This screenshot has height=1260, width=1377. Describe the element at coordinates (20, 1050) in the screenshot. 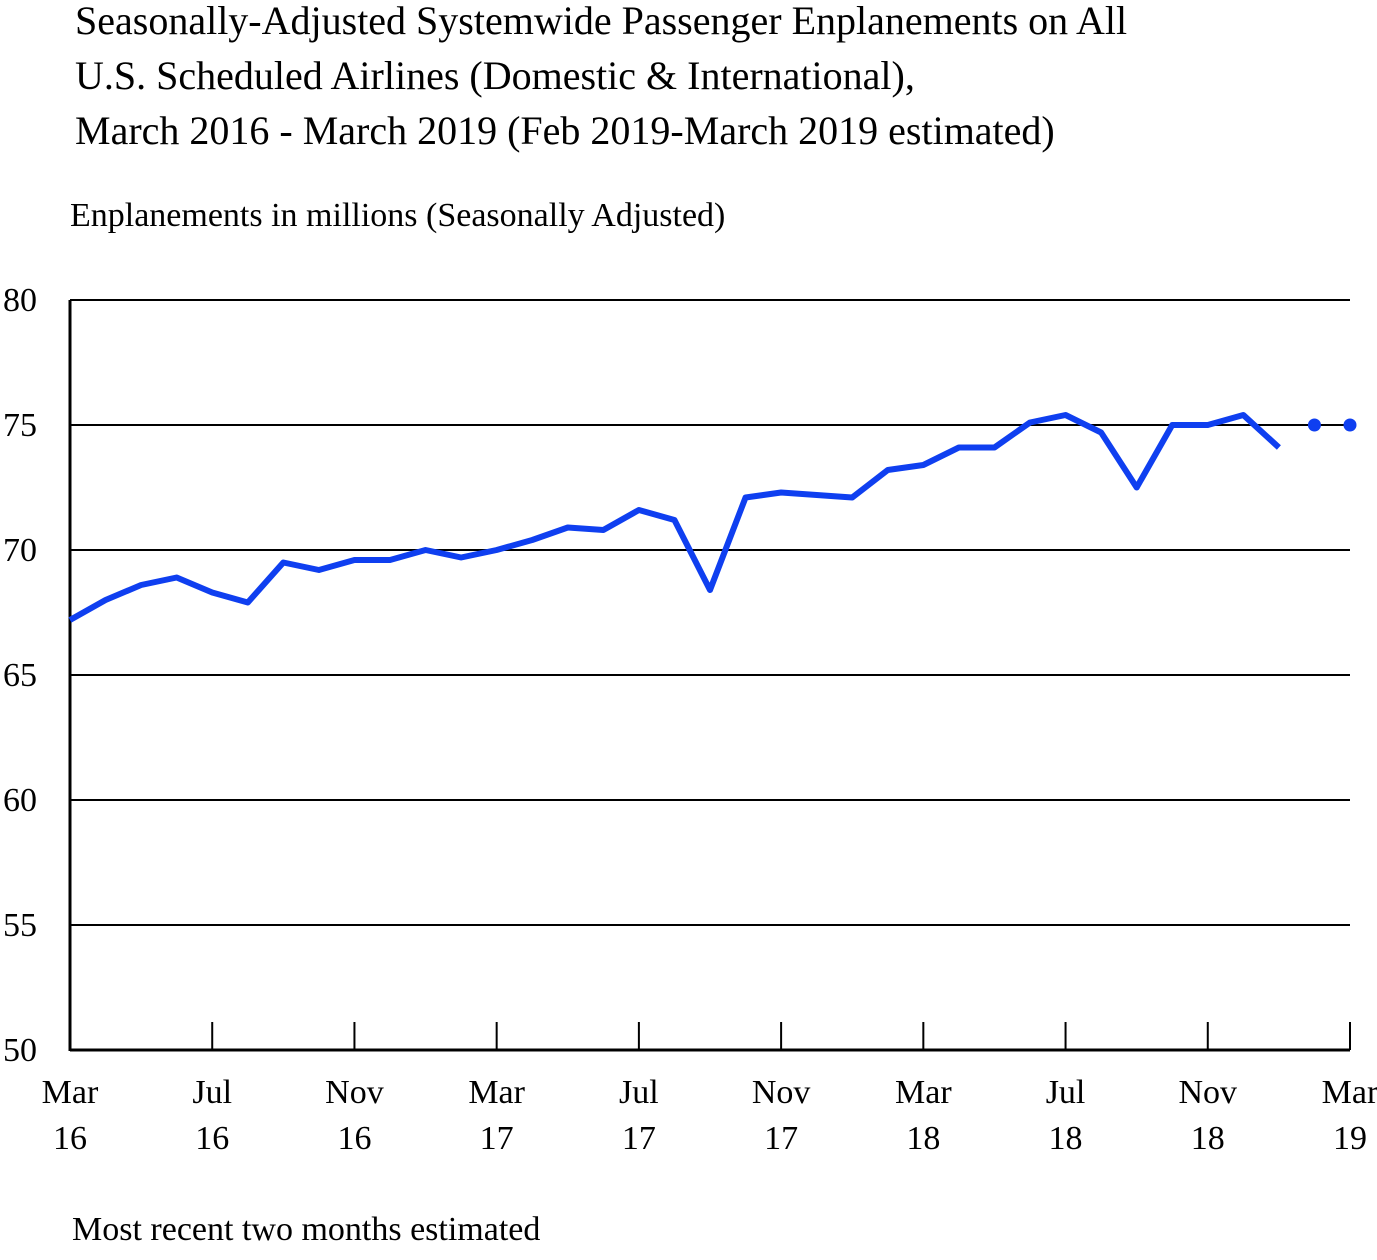

I see `y-tick-label: 50` at that location.